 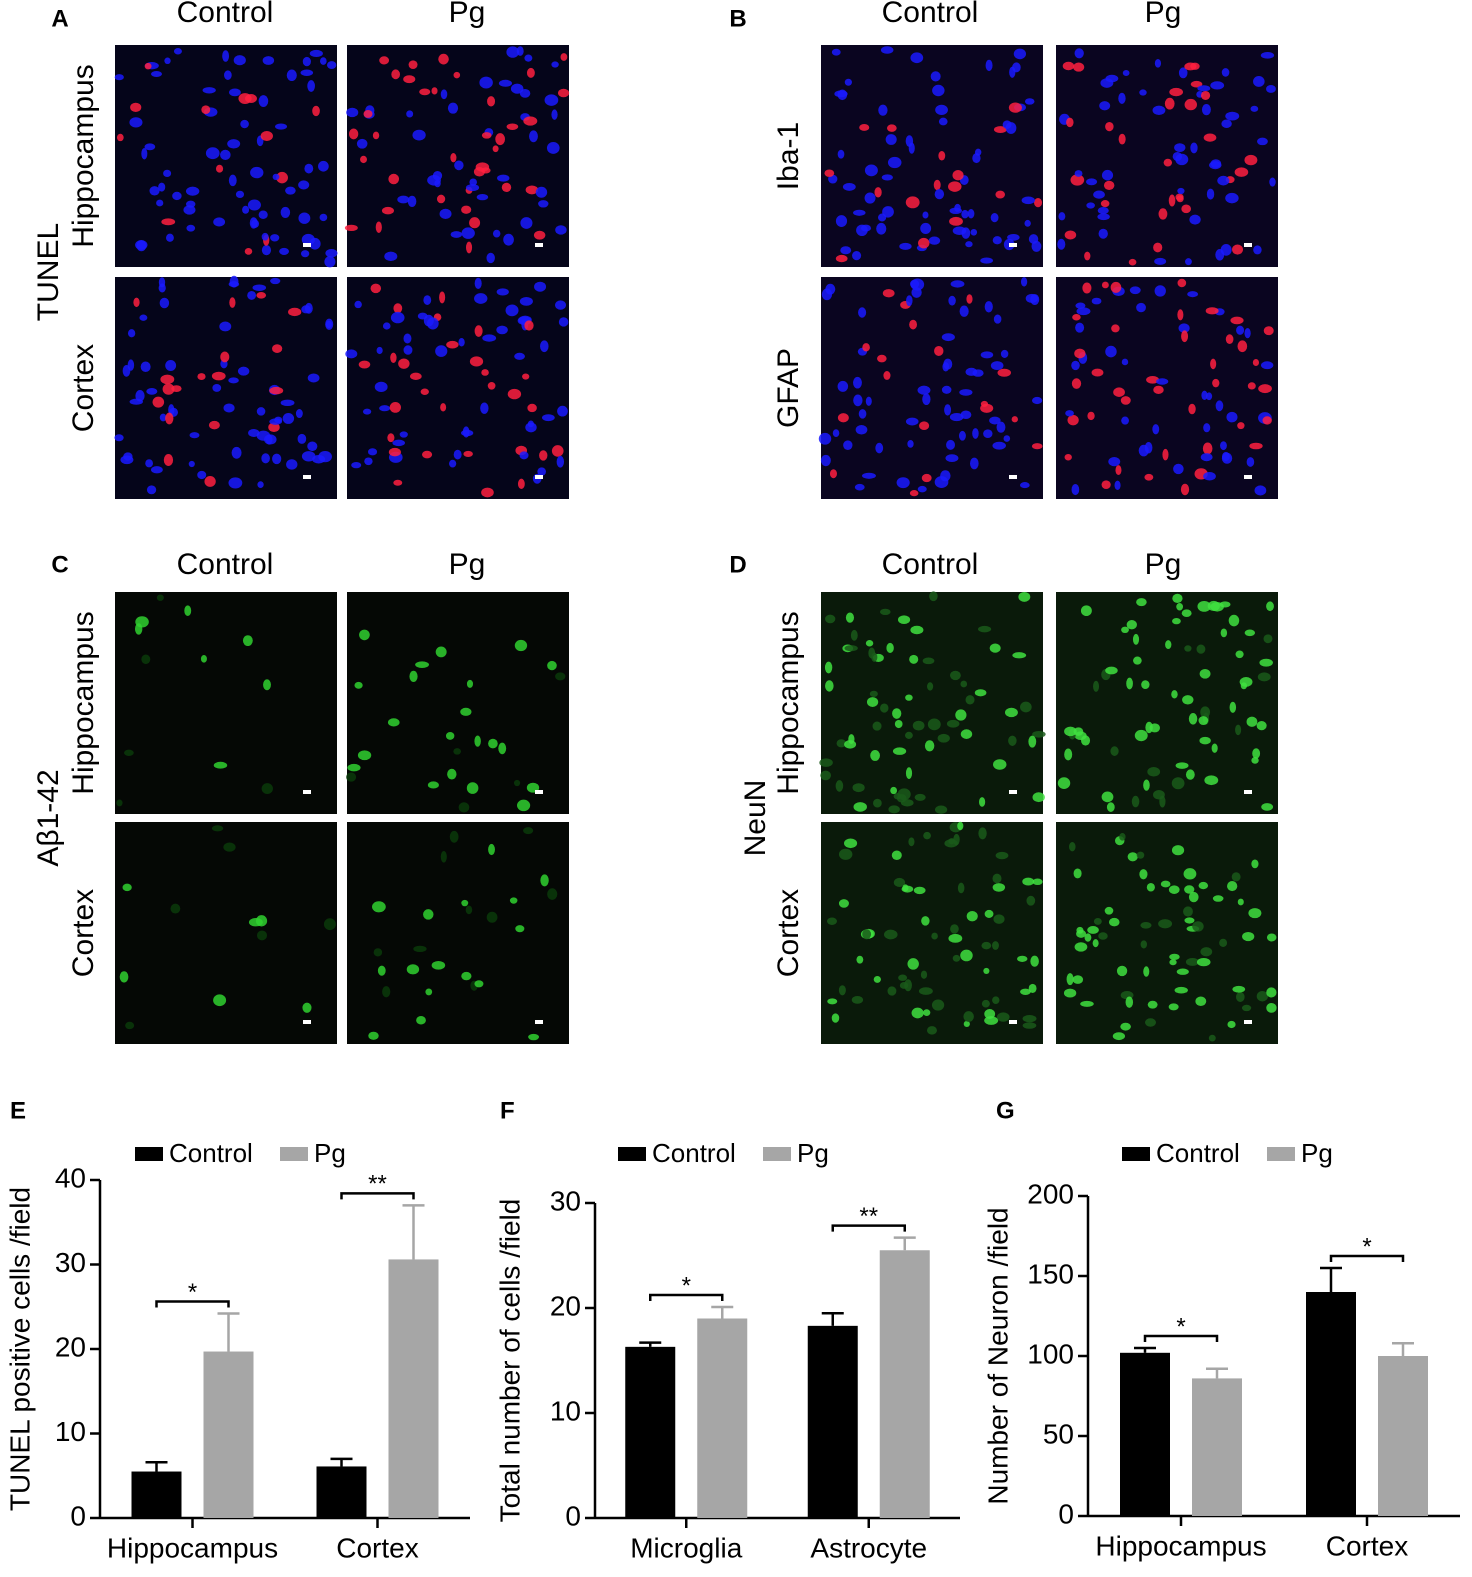 What do you see at coordinates (1317, 1153) in the screenshot?
I see `legend-label: Pg` at bounding box center [1317, 1153].